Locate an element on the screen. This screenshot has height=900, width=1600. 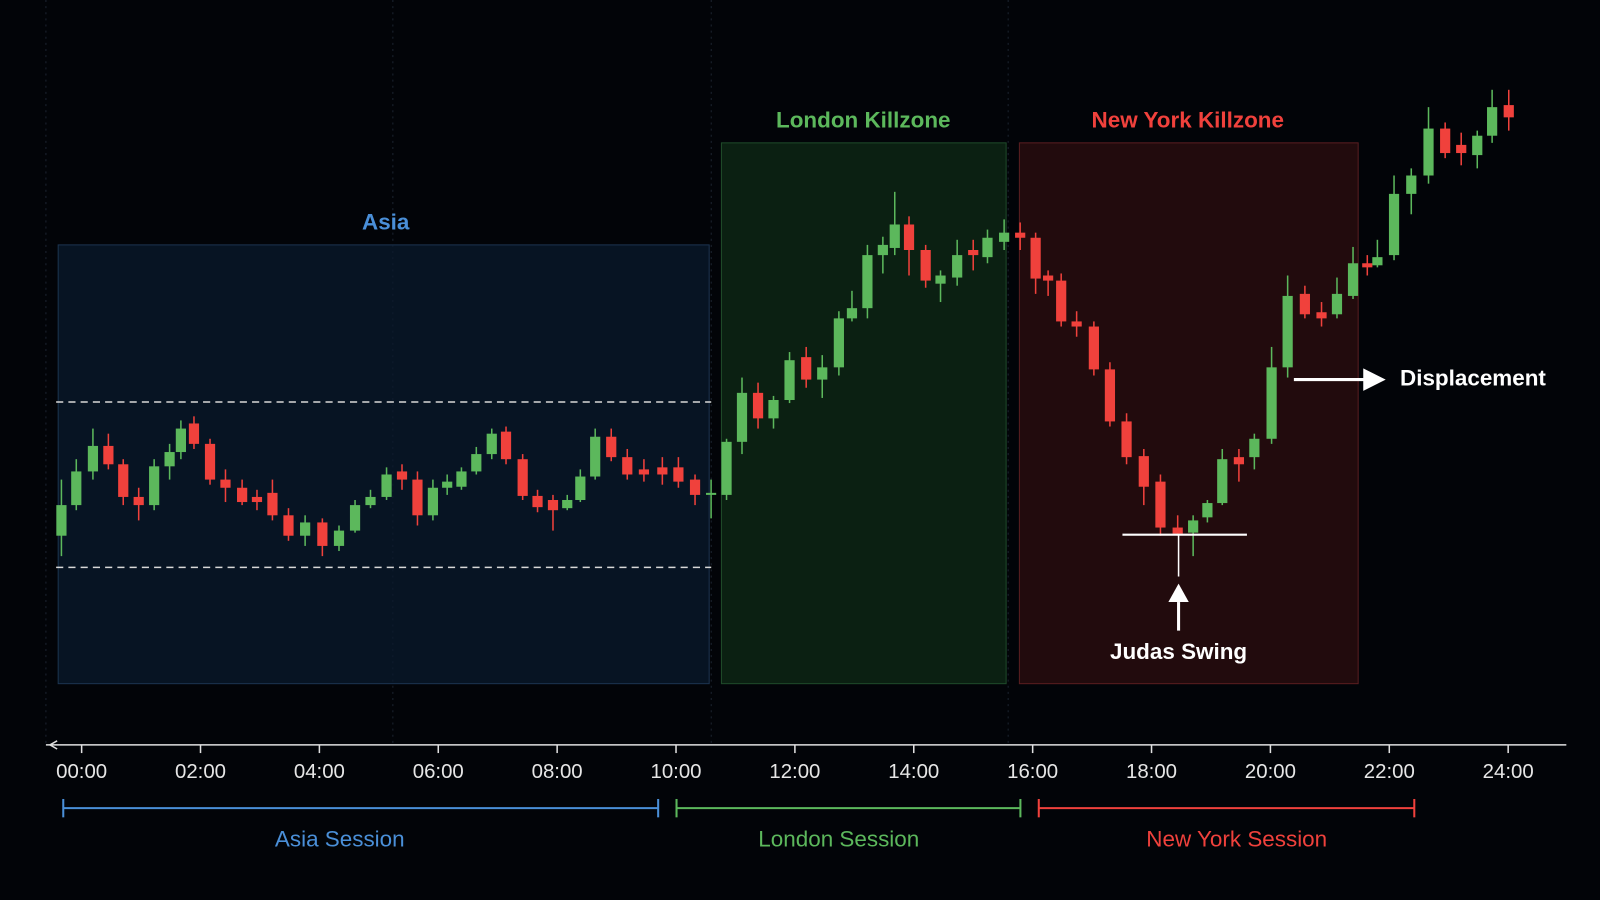
x-tick-label: 08:00 is located at coordinates (557, 772).